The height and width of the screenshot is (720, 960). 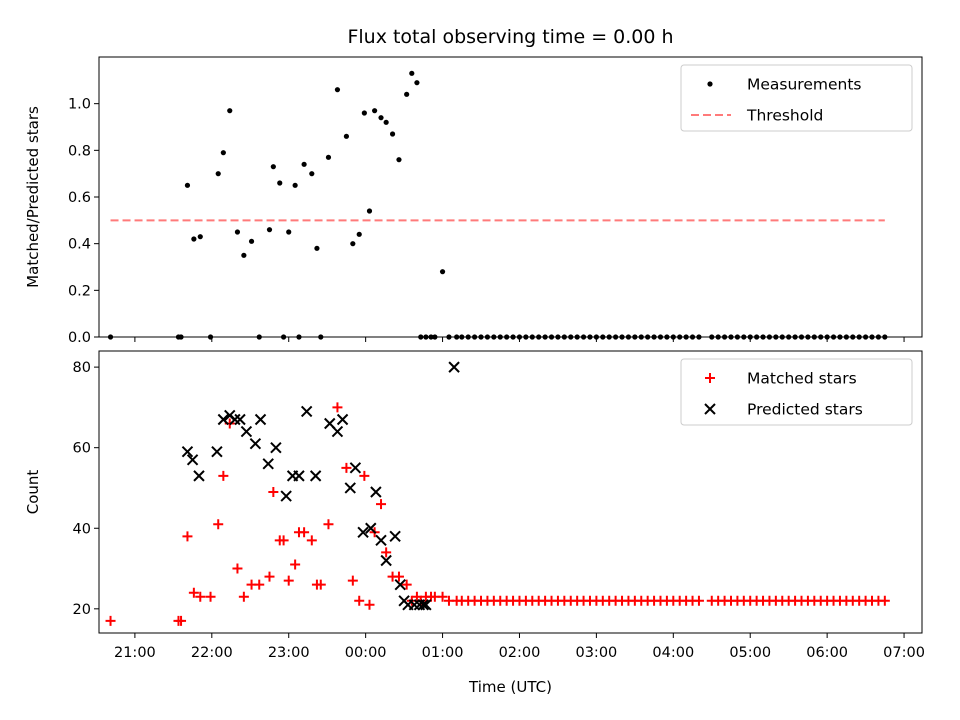 What do you see at coordinates (784, 116) in the screenshot?
I see `legend-label: Threshold` at bounding box center [784, 116].